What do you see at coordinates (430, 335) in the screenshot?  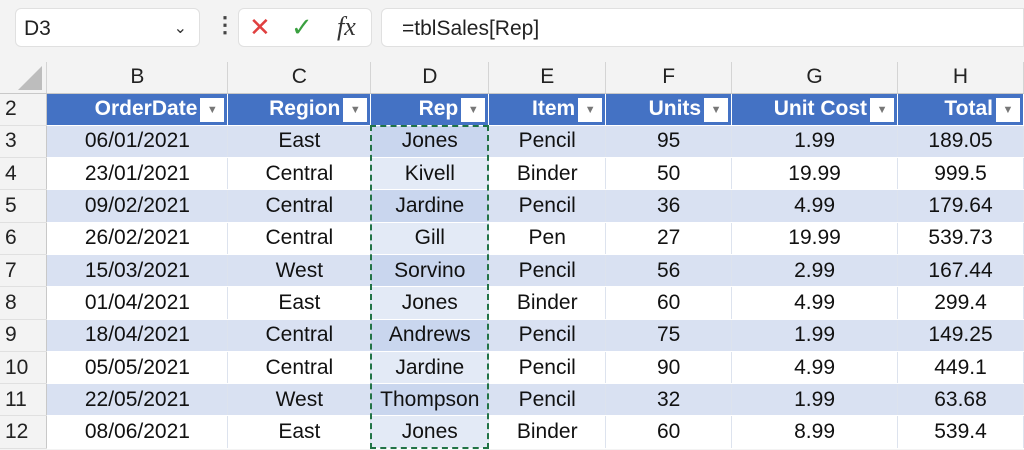 I see `cell: Andrews` at bounding box center [430, 335].